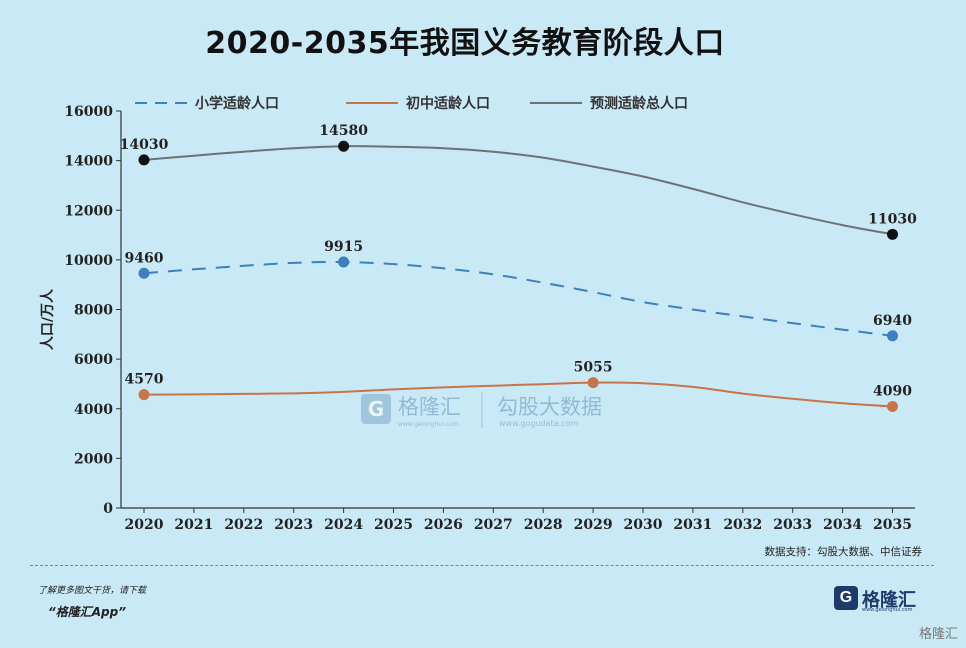 The height and width of the screenshot is (648, 966). What do you see at coordinates (482, 565) in the screenshot?
I see `divider` at bounding box center [482, 565].